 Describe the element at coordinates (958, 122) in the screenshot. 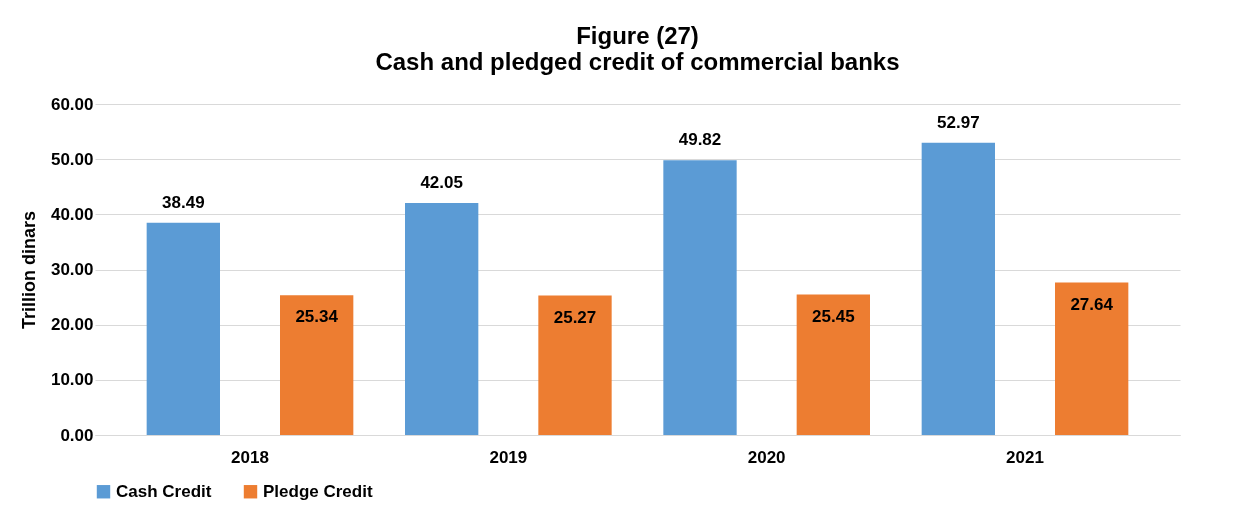

I see `data-label: 52.97` at that location.